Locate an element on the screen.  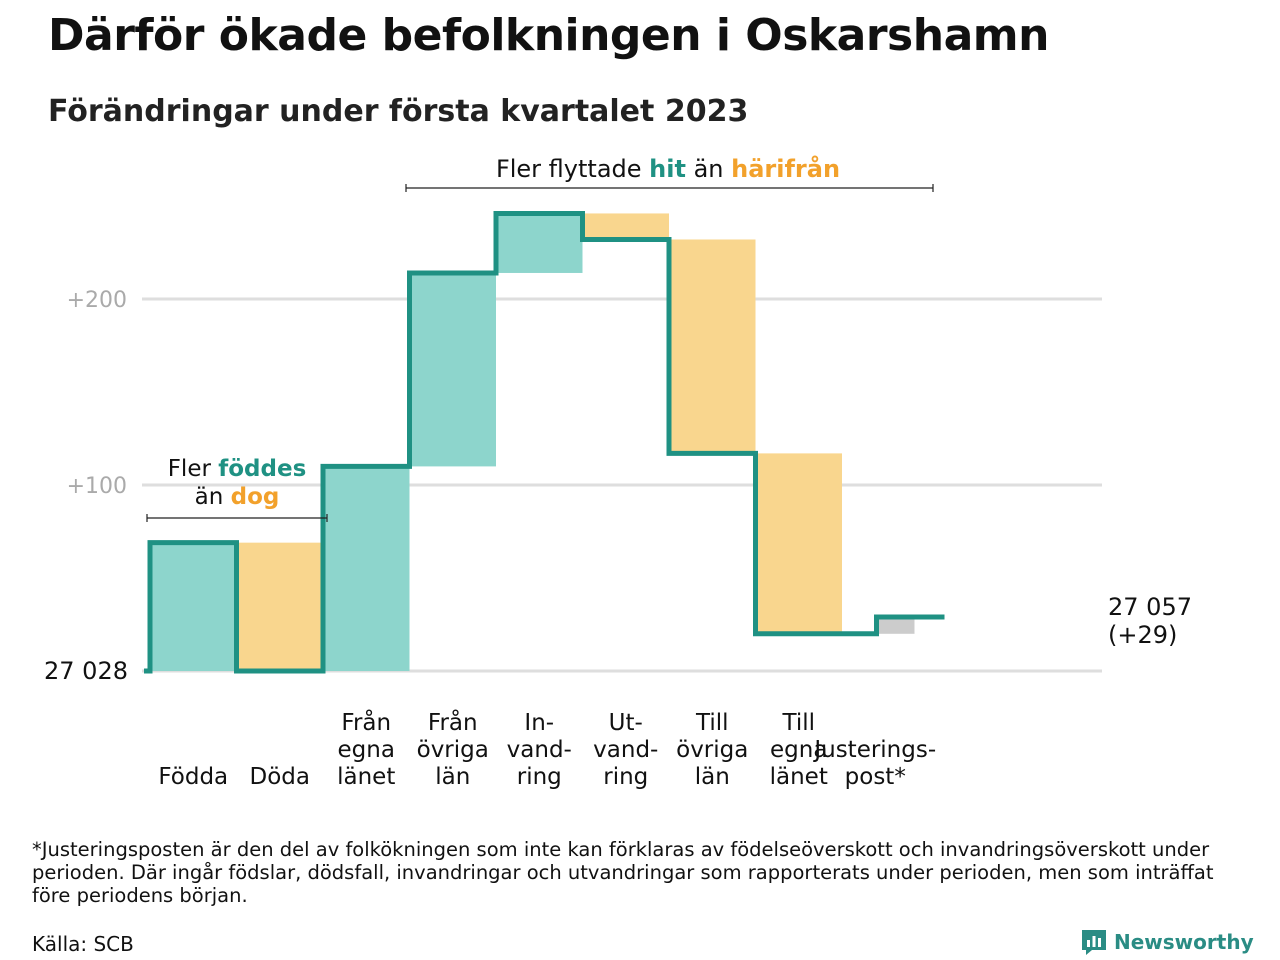
category-label: Döda is located at coordinates (280, 777).